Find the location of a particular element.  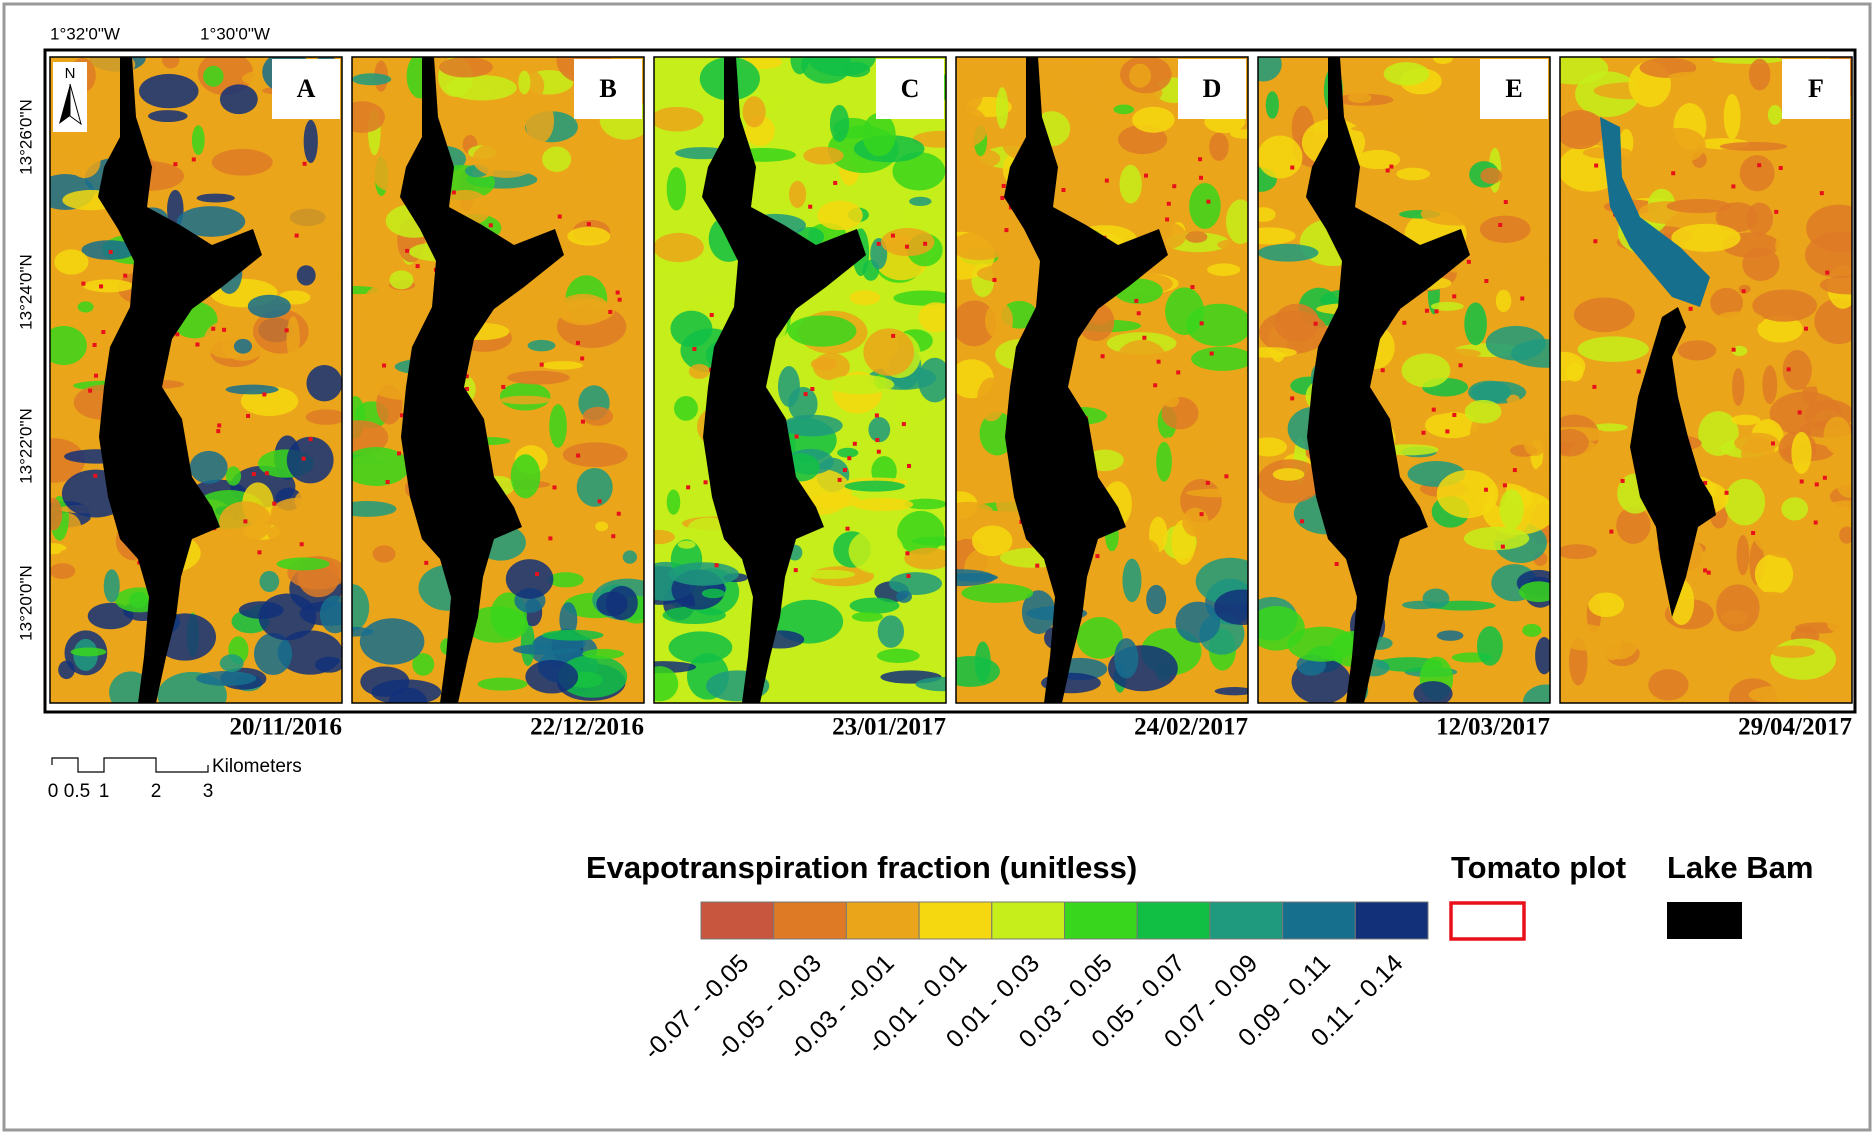

panel-border is located at coordinates (498, 380).